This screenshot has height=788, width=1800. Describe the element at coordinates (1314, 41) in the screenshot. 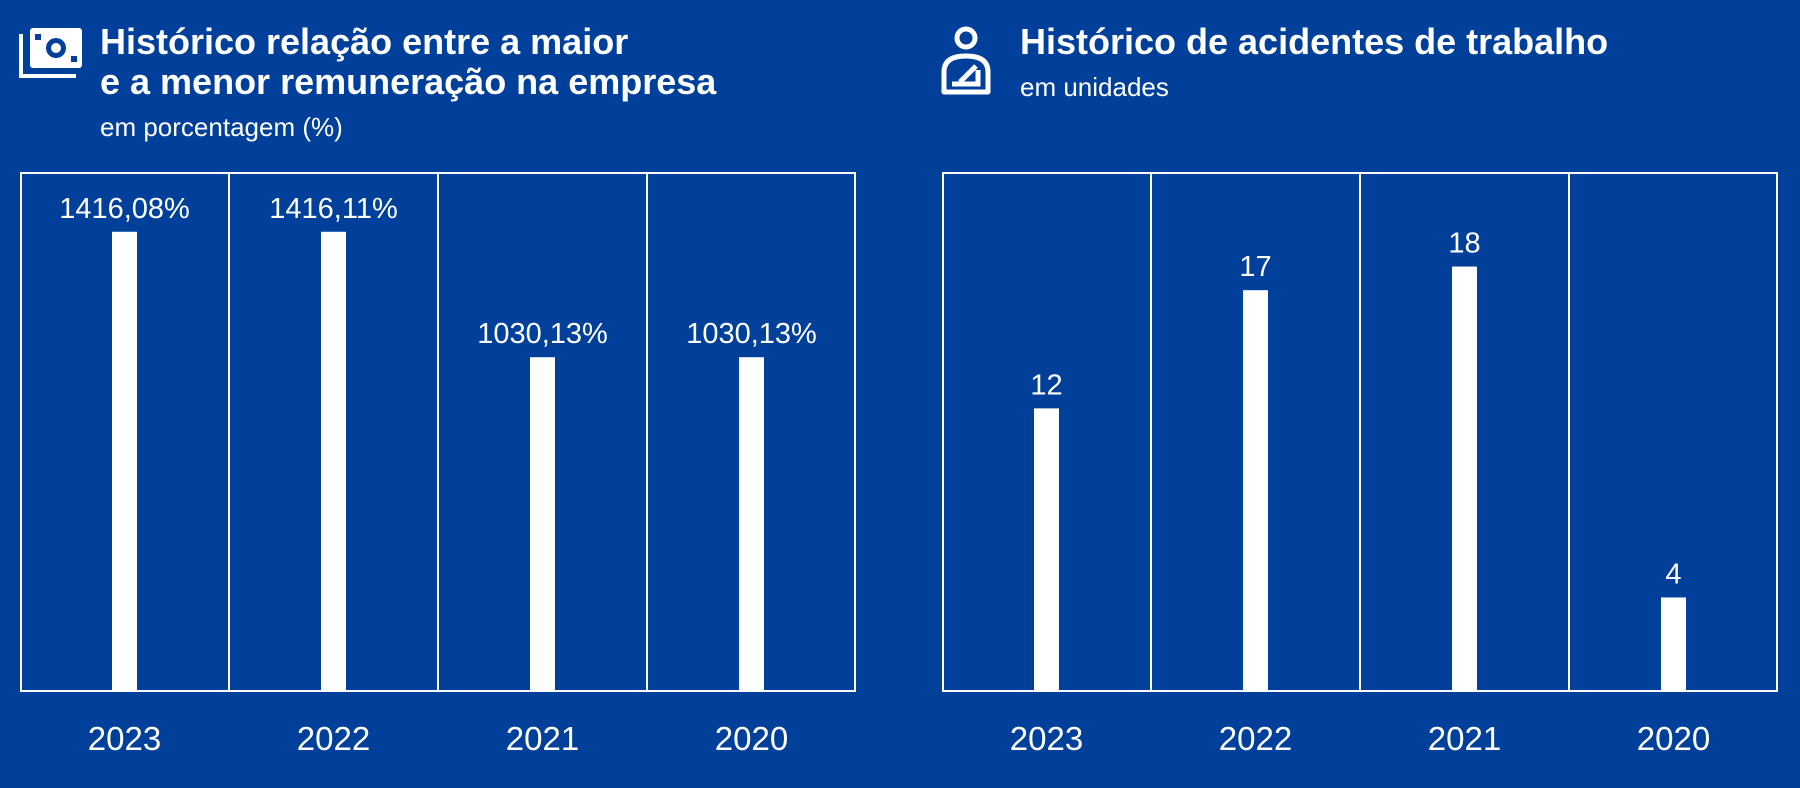

I see `right-chart-title: Histórico de acidentes de trabalho` at that location.